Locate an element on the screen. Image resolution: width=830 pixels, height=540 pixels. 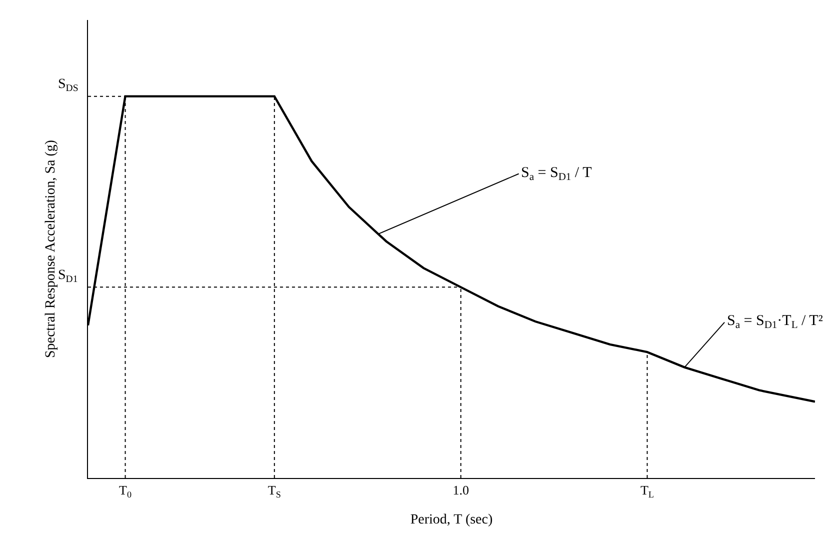
x-tick-label: T$_{S}$ is located at coordinates (274, 491).